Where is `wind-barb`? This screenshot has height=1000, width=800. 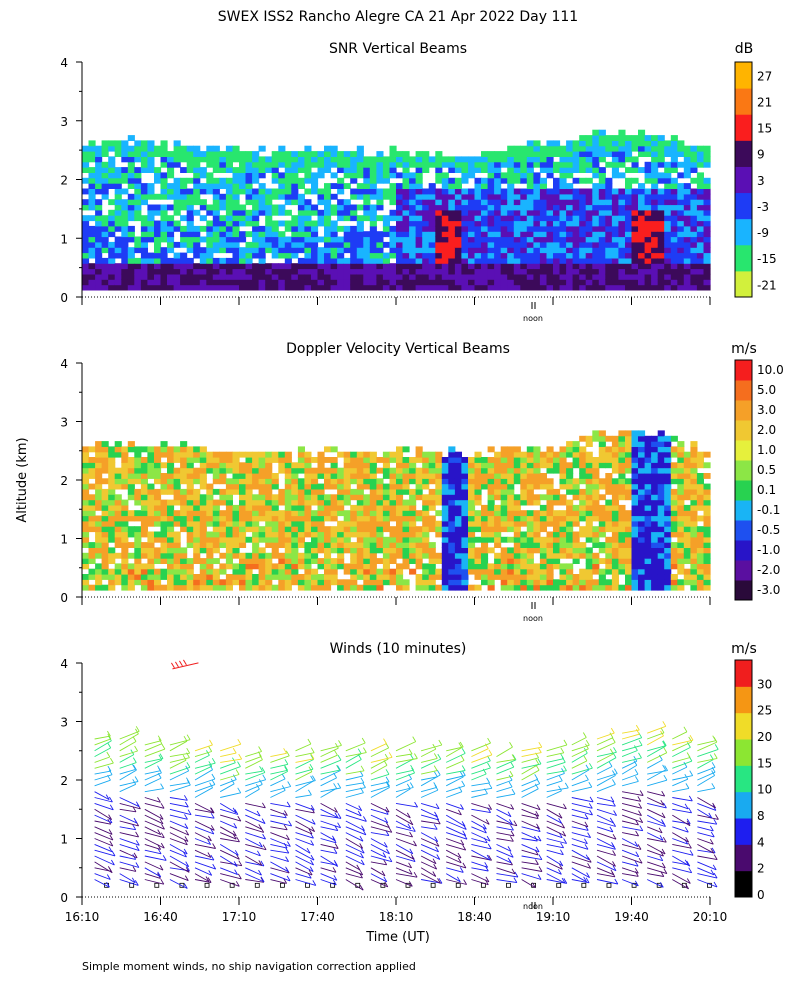 wind-barb is located at coordinates (180, 788).